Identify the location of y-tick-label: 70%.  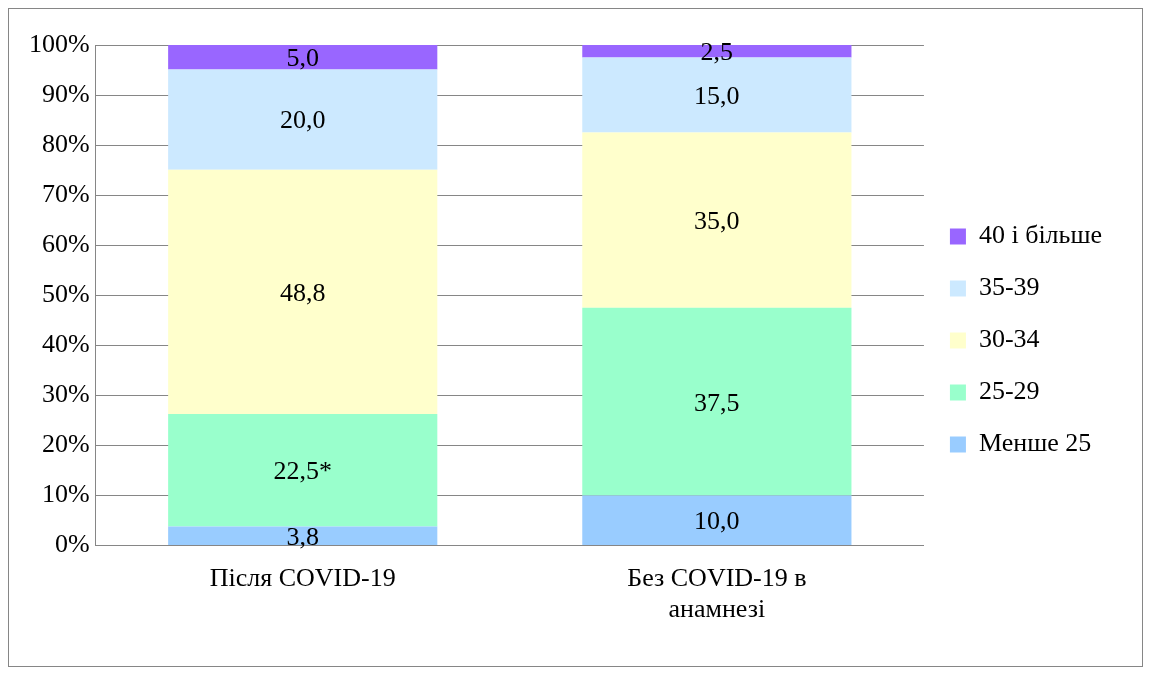
(65, 194).